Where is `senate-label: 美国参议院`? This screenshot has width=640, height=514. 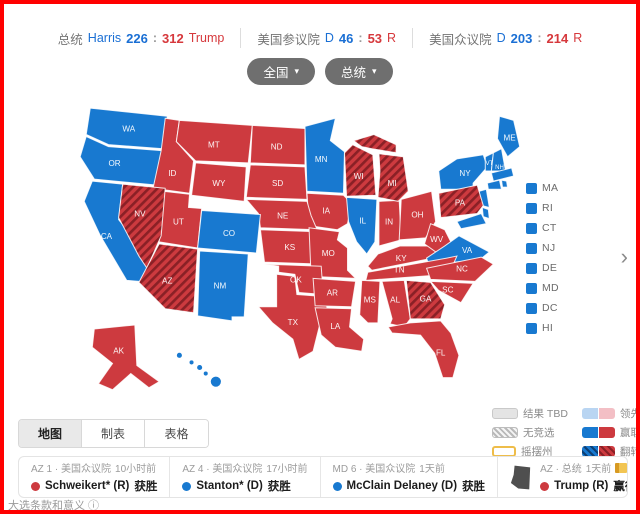 senate-label: 美国参议院 is located at coordinates (288, 39).